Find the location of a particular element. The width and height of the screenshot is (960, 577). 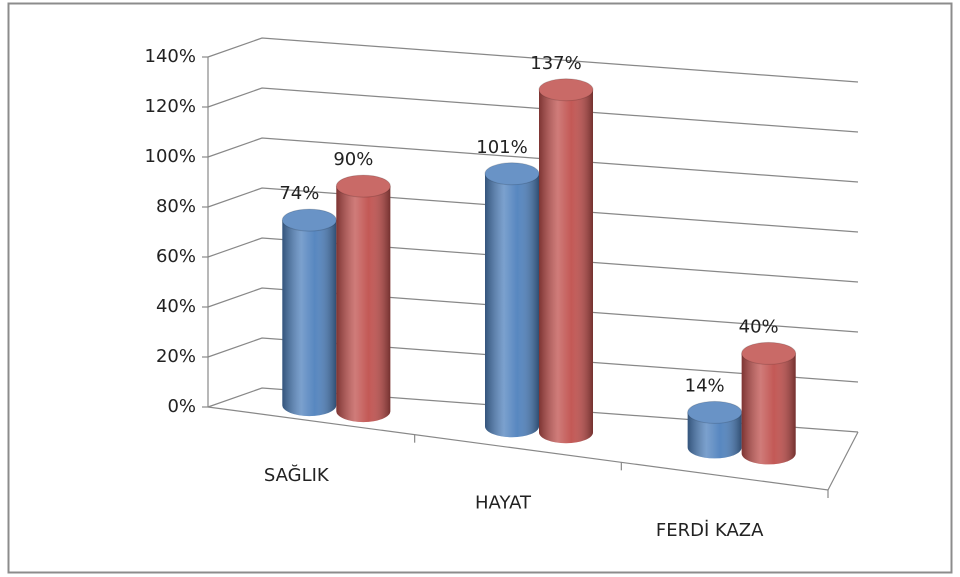

y-tick-label: 20% is located at coordinates (176, 356).